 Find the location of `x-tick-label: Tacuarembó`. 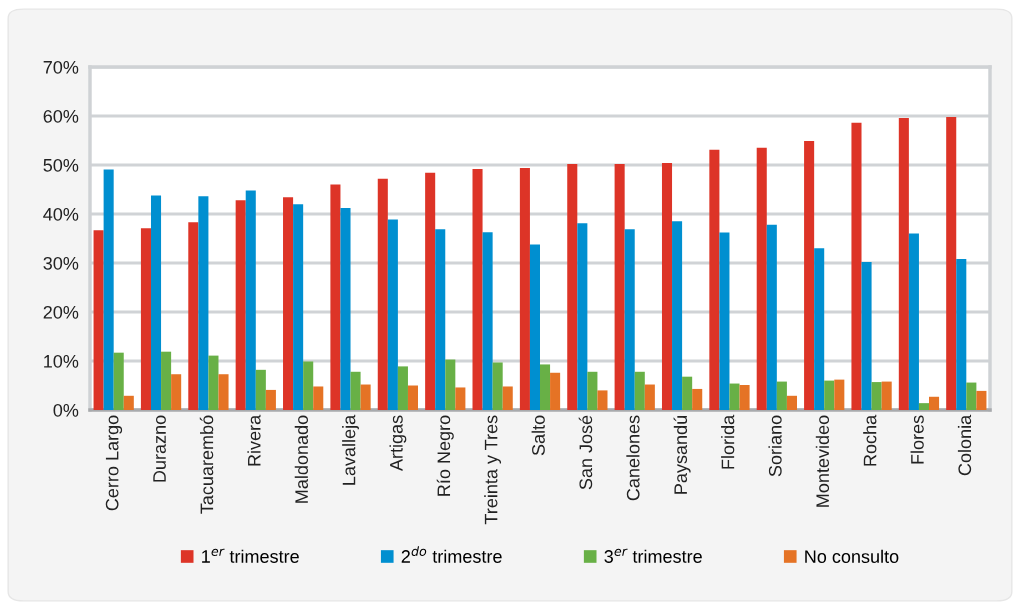

x-tick-label: Tacuarembó is located at coordinates (206, 464).